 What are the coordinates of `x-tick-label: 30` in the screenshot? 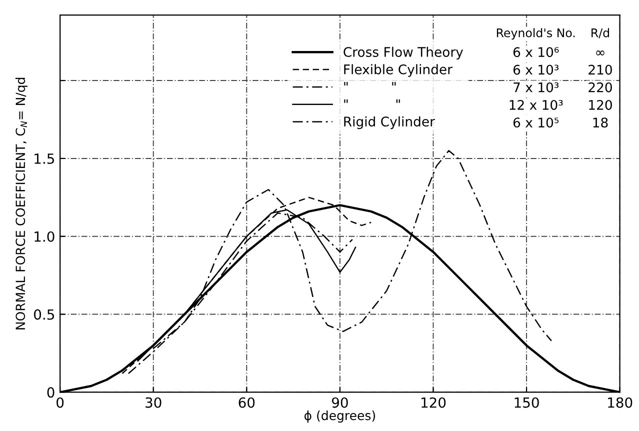 It's located at (154, 402).